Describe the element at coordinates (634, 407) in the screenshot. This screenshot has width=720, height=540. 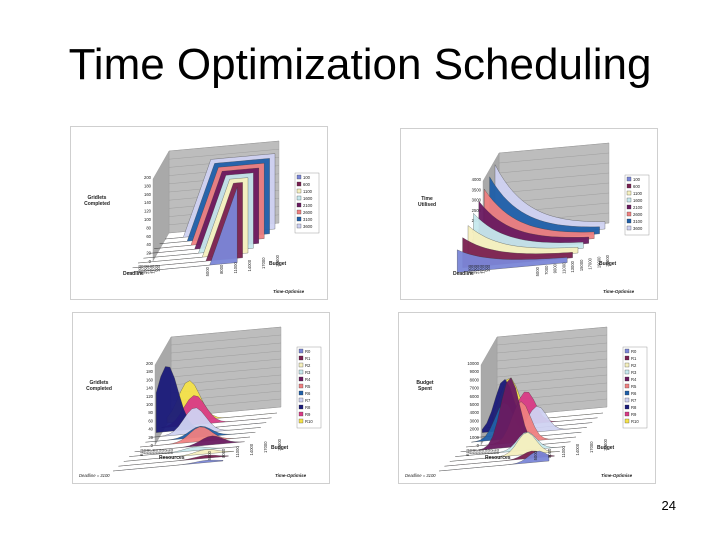
I see `legend-label: R8` at that location.